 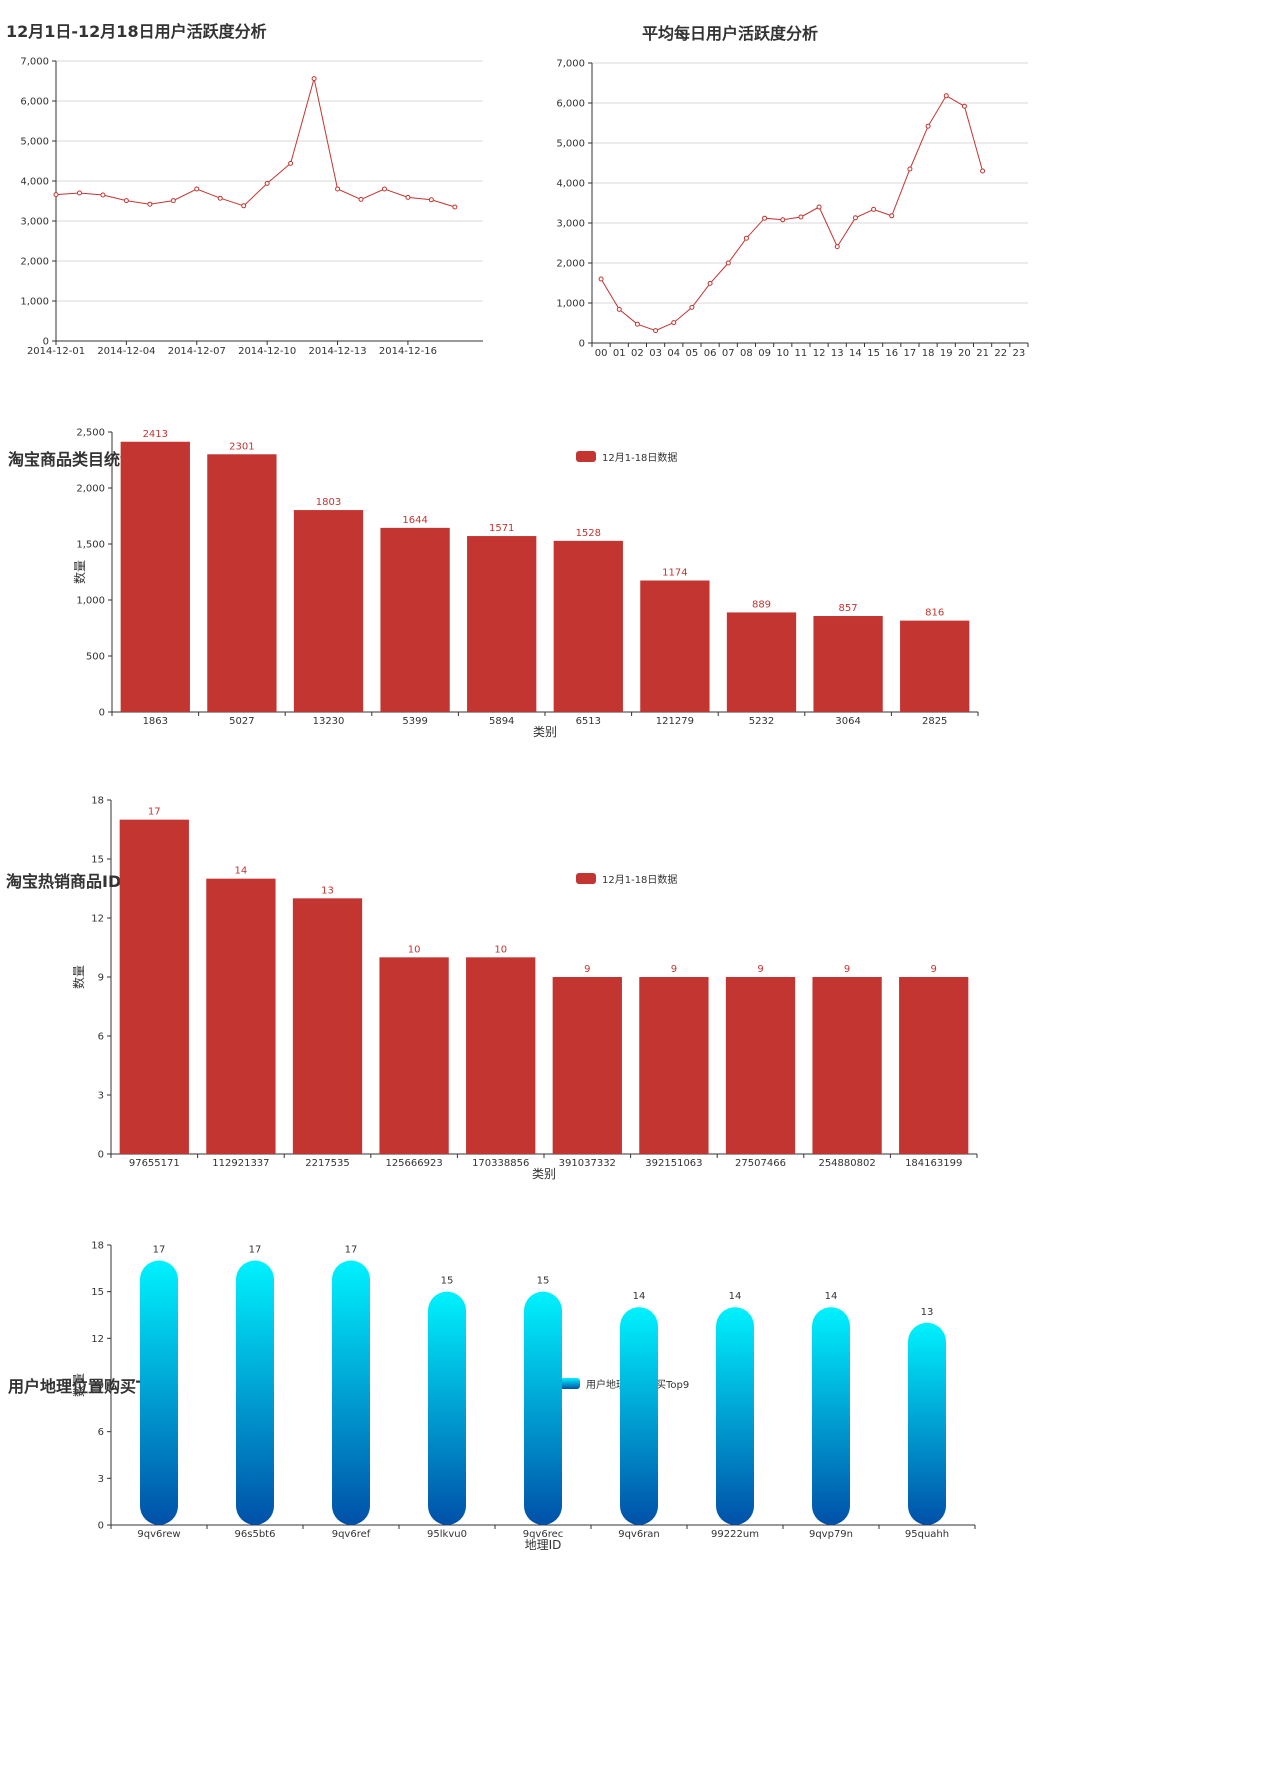 I want to click on x-axis-title: 地理ID, so click(x=543, y=1545).